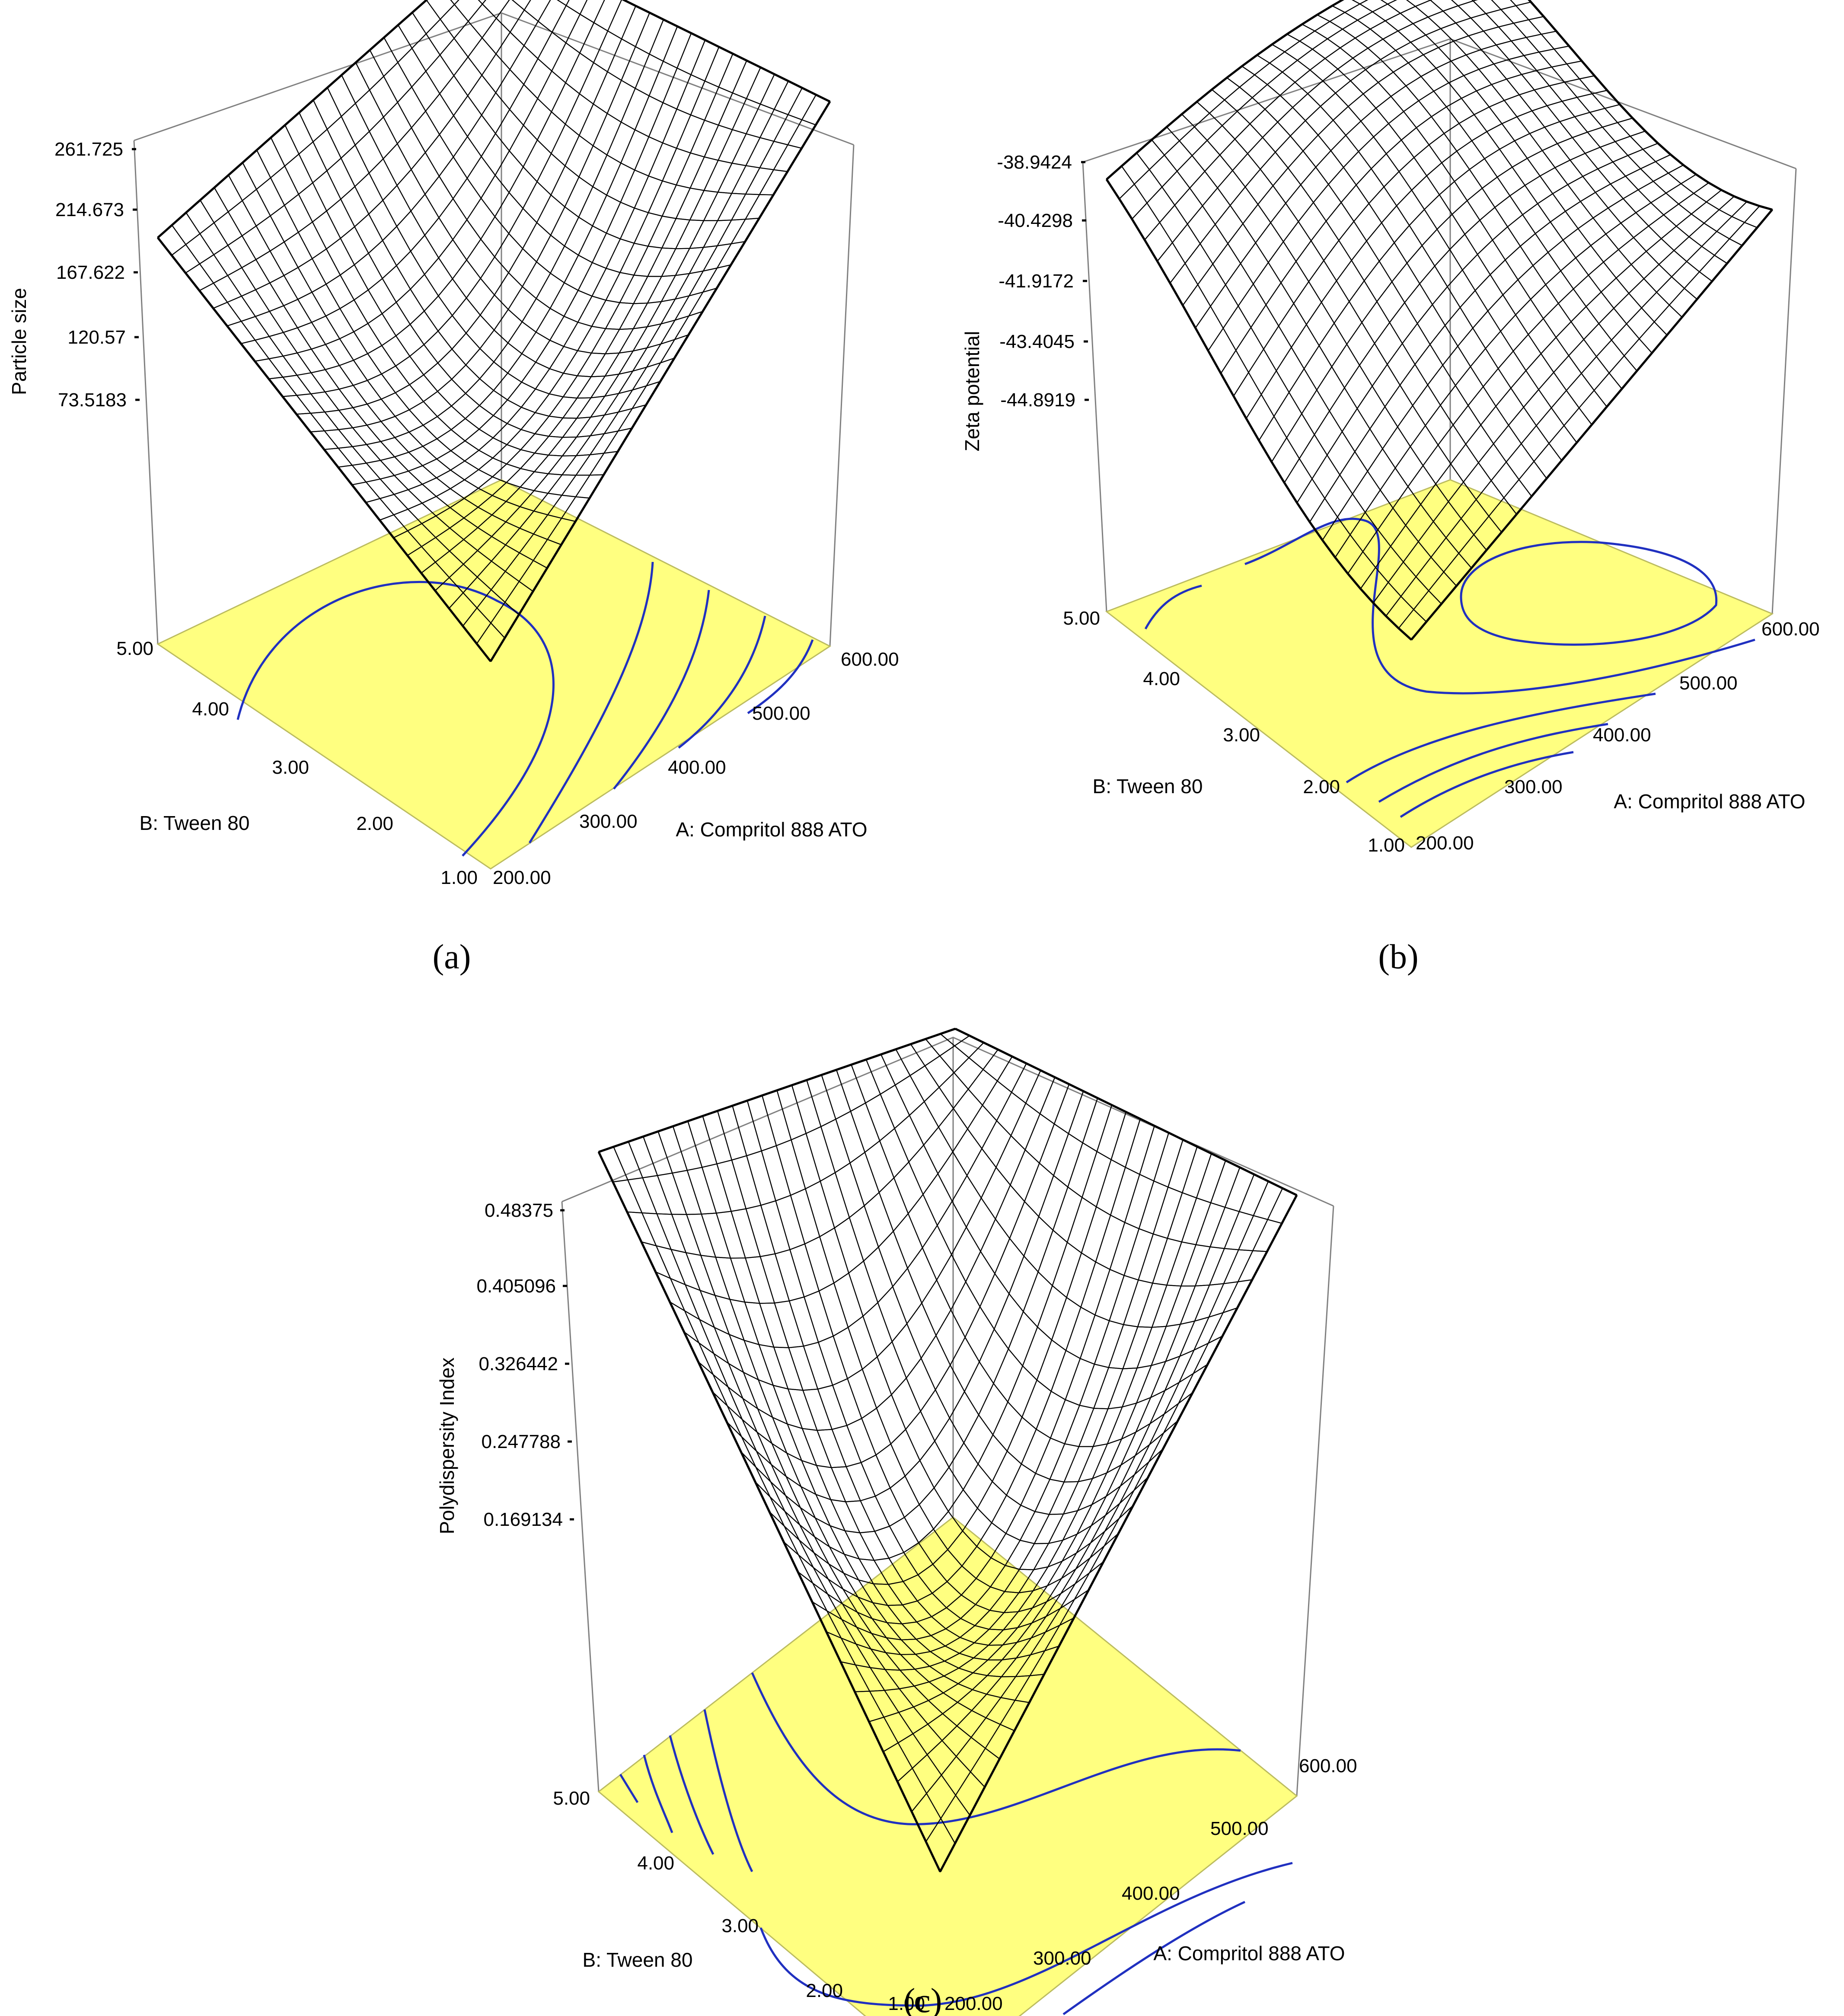 The width and height of the screenshot is (1844, 2016). Describe the element at coordinates (1173, 607) in the screenshot. I see `panel-b-contour-line` at that location.